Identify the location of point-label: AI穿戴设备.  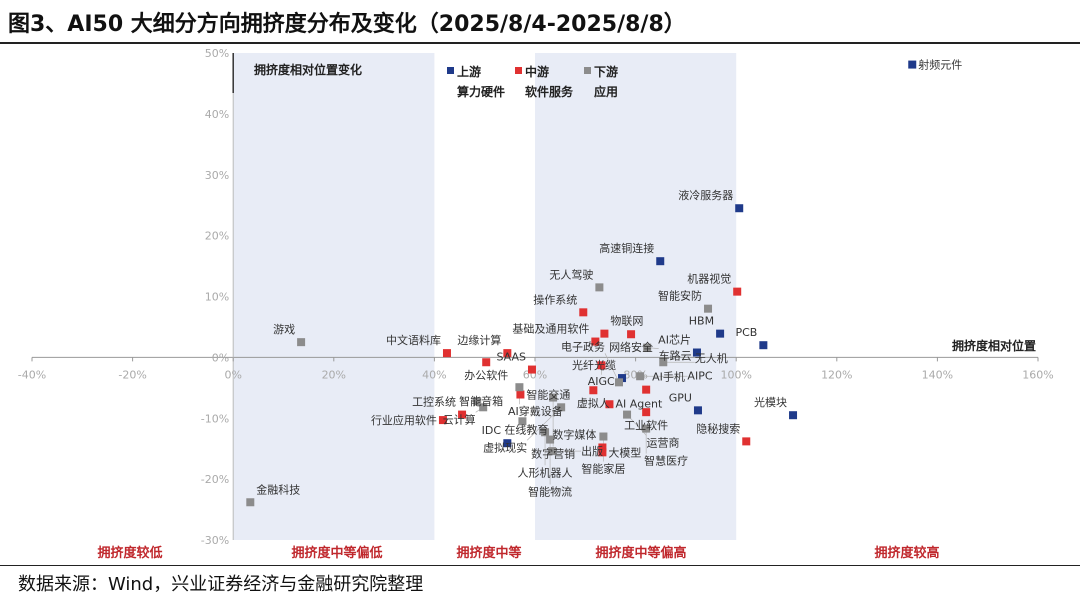
(535, 411).